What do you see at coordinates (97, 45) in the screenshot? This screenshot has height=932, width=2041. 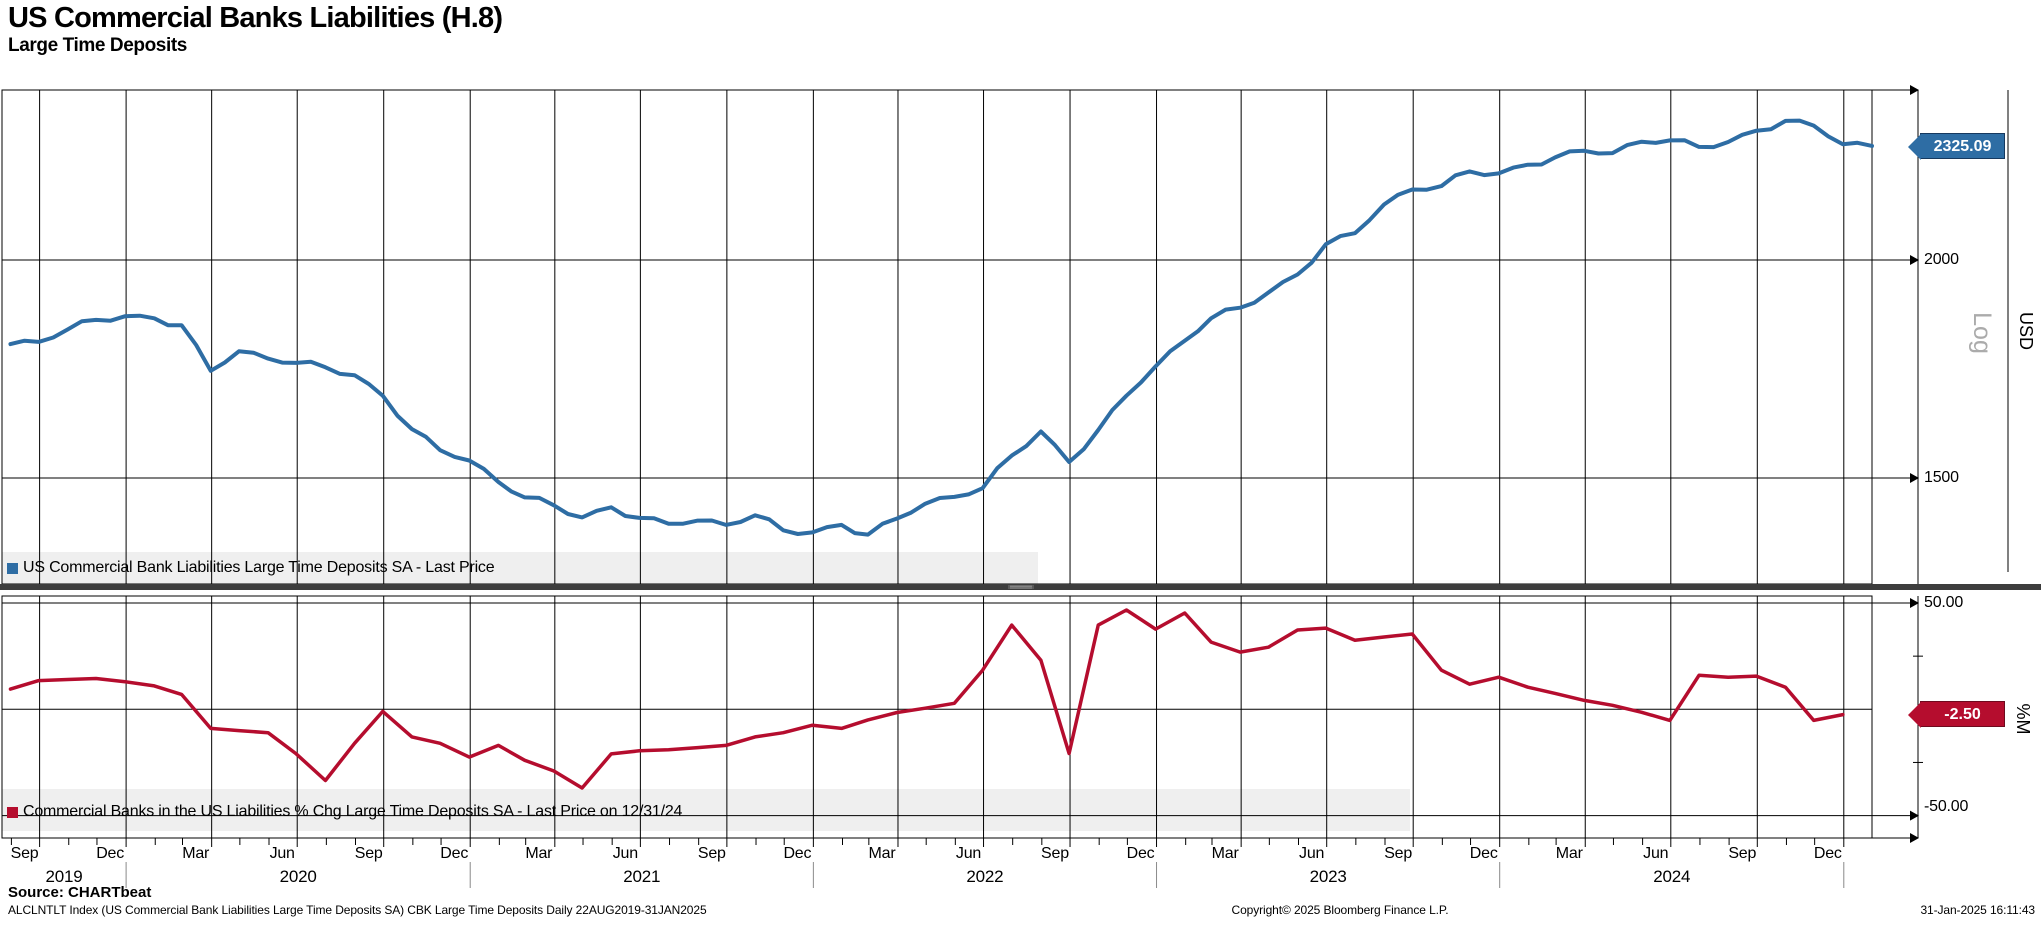 I see `page-subtitle: Large Time Deposits` at bounding box center [97, 45].